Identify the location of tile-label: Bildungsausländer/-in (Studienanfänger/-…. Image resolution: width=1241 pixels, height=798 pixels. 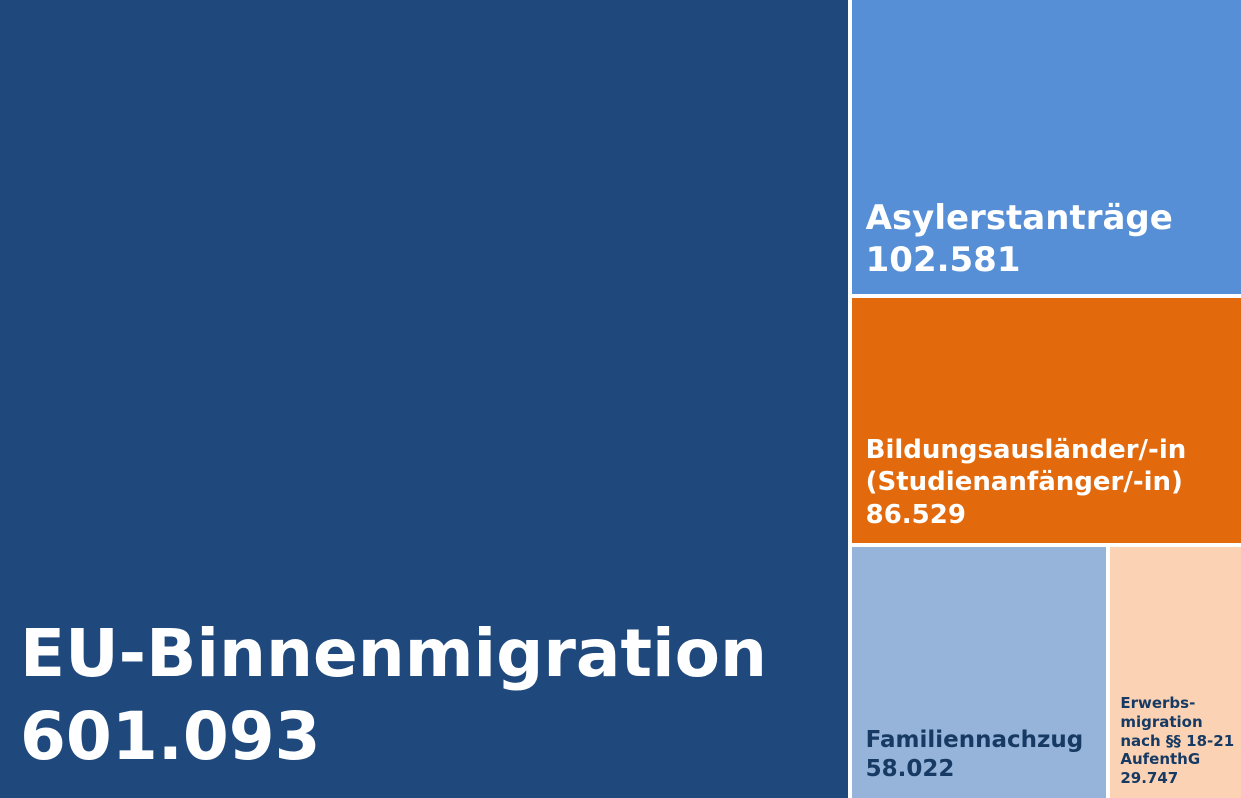
(1026, 466).